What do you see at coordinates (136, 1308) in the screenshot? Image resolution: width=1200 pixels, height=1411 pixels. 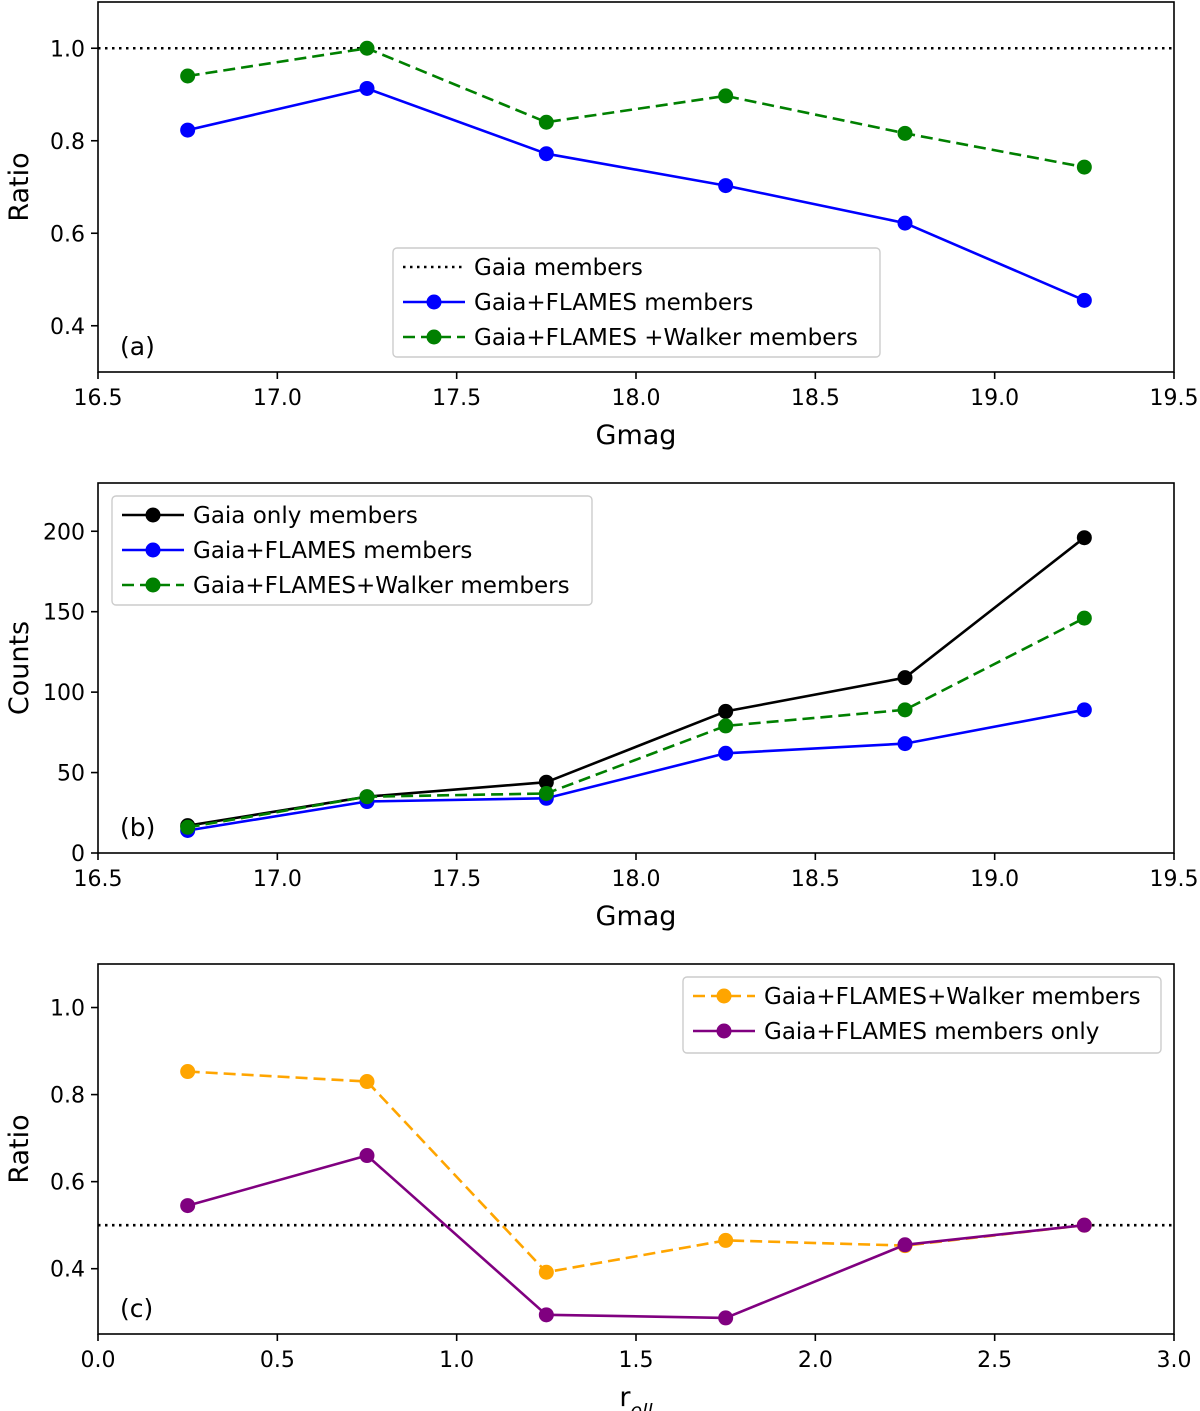 I see `panel-label: (c)` at bounding box center [136, 1308].